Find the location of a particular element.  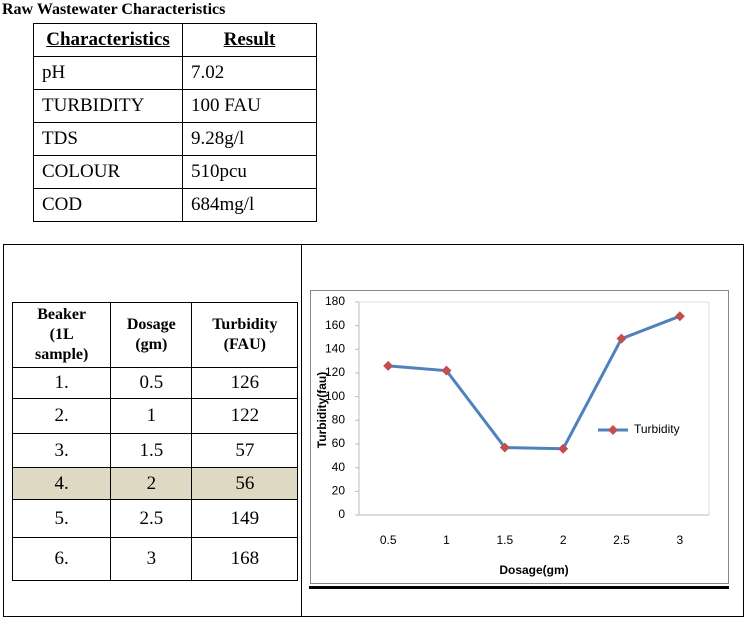

cell: 56 is located at coordinates (245, 483).